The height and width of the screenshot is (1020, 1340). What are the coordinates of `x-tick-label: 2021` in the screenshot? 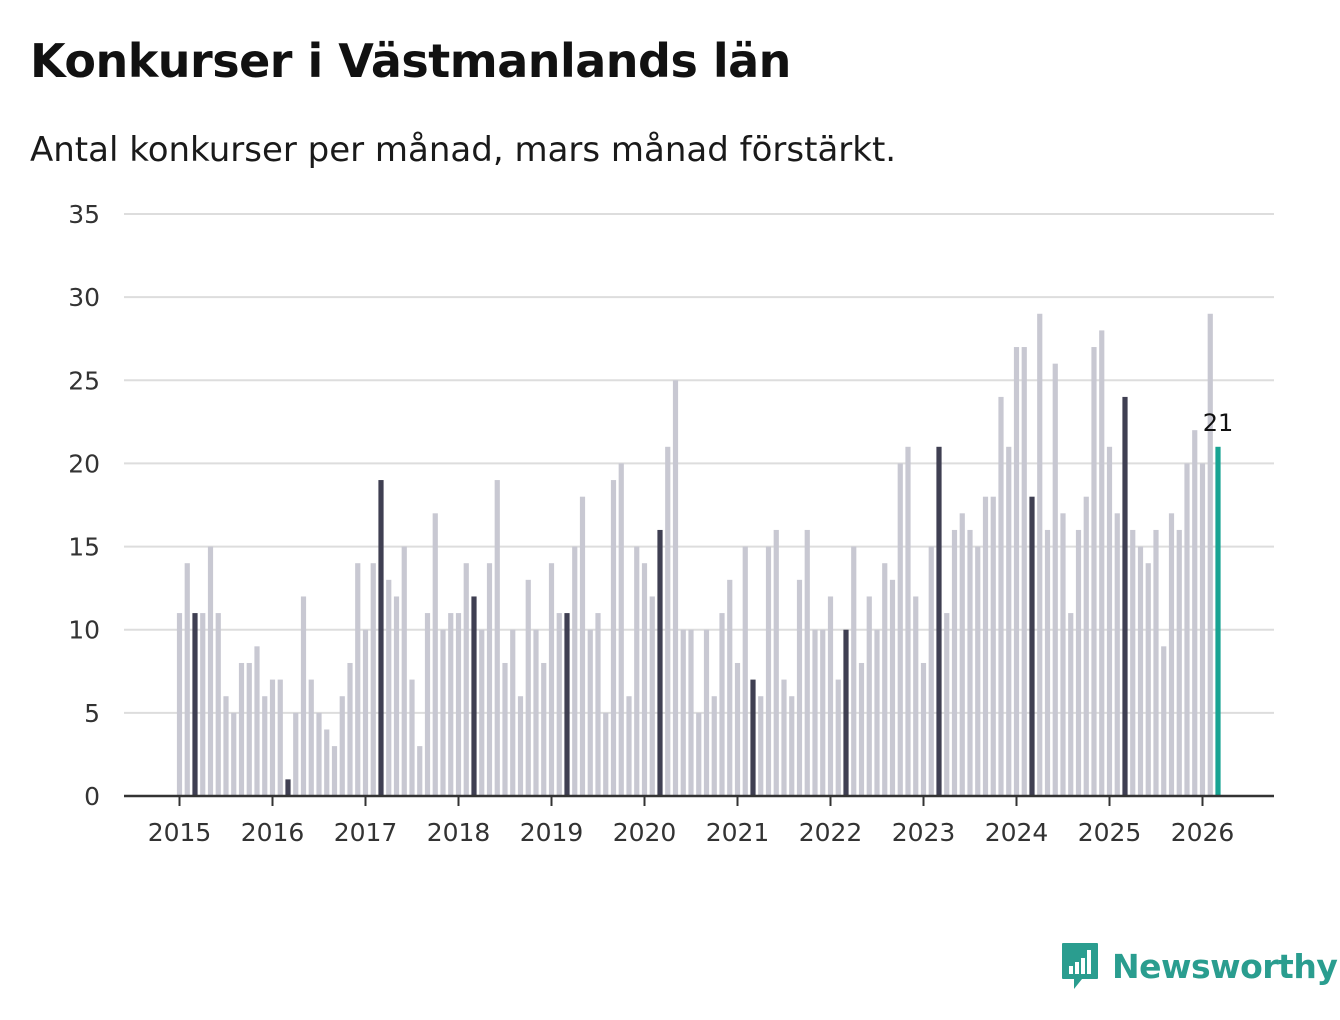 It's located at (738, 832).